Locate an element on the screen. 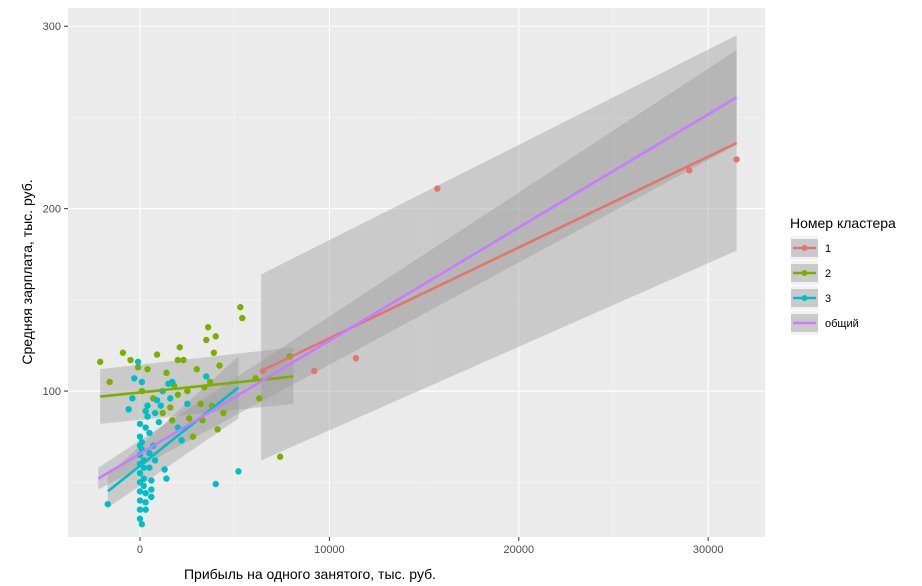 The height and width of the screenshot is (586, 922). y-tick-label: 100 is located at coordinates (52, 392).